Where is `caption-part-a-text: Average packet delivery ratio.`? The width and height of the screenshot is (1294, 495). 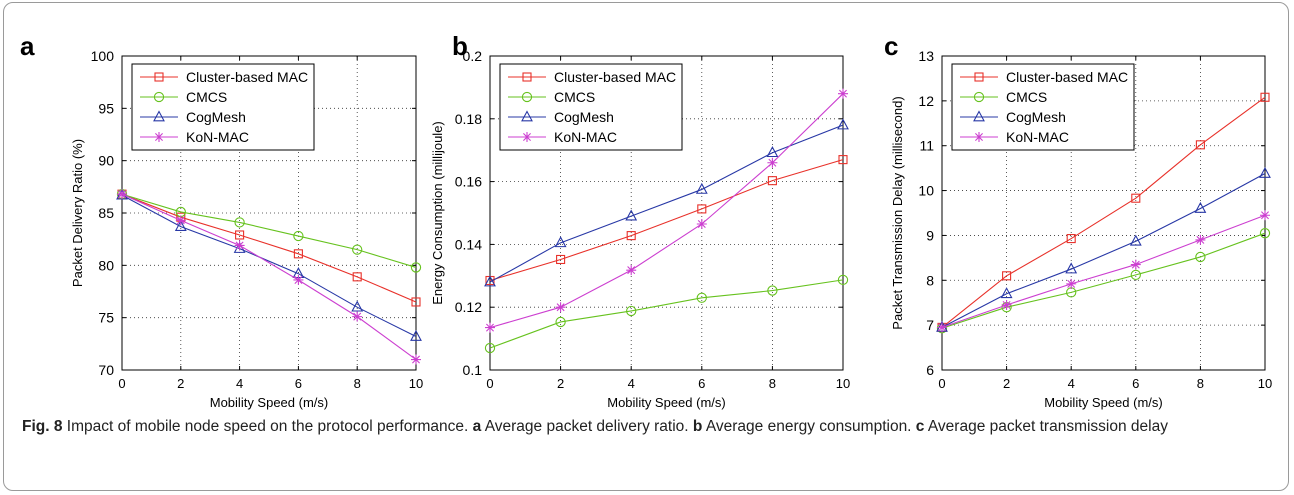 caption-part-a-text: Average packet delivery ratio. is located at coordinates (587, 426).